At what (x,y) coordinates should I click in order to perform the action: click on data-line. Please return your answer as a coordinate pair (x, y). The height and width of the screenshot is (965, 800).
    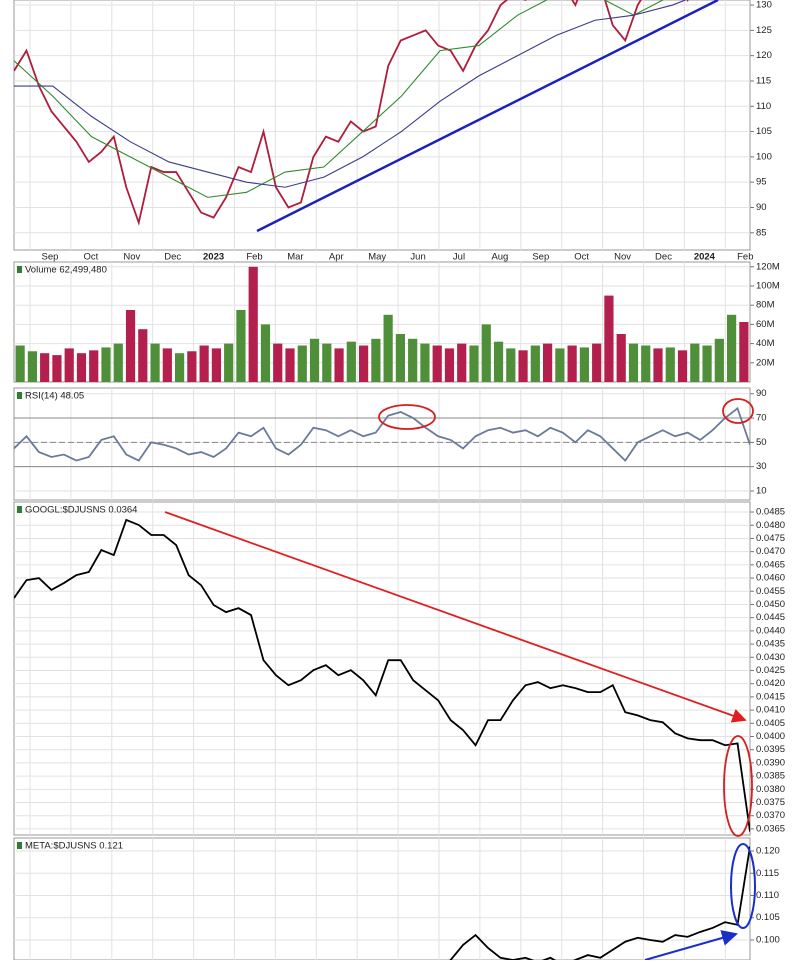
    Looking at the image, I should click on (599, 903).